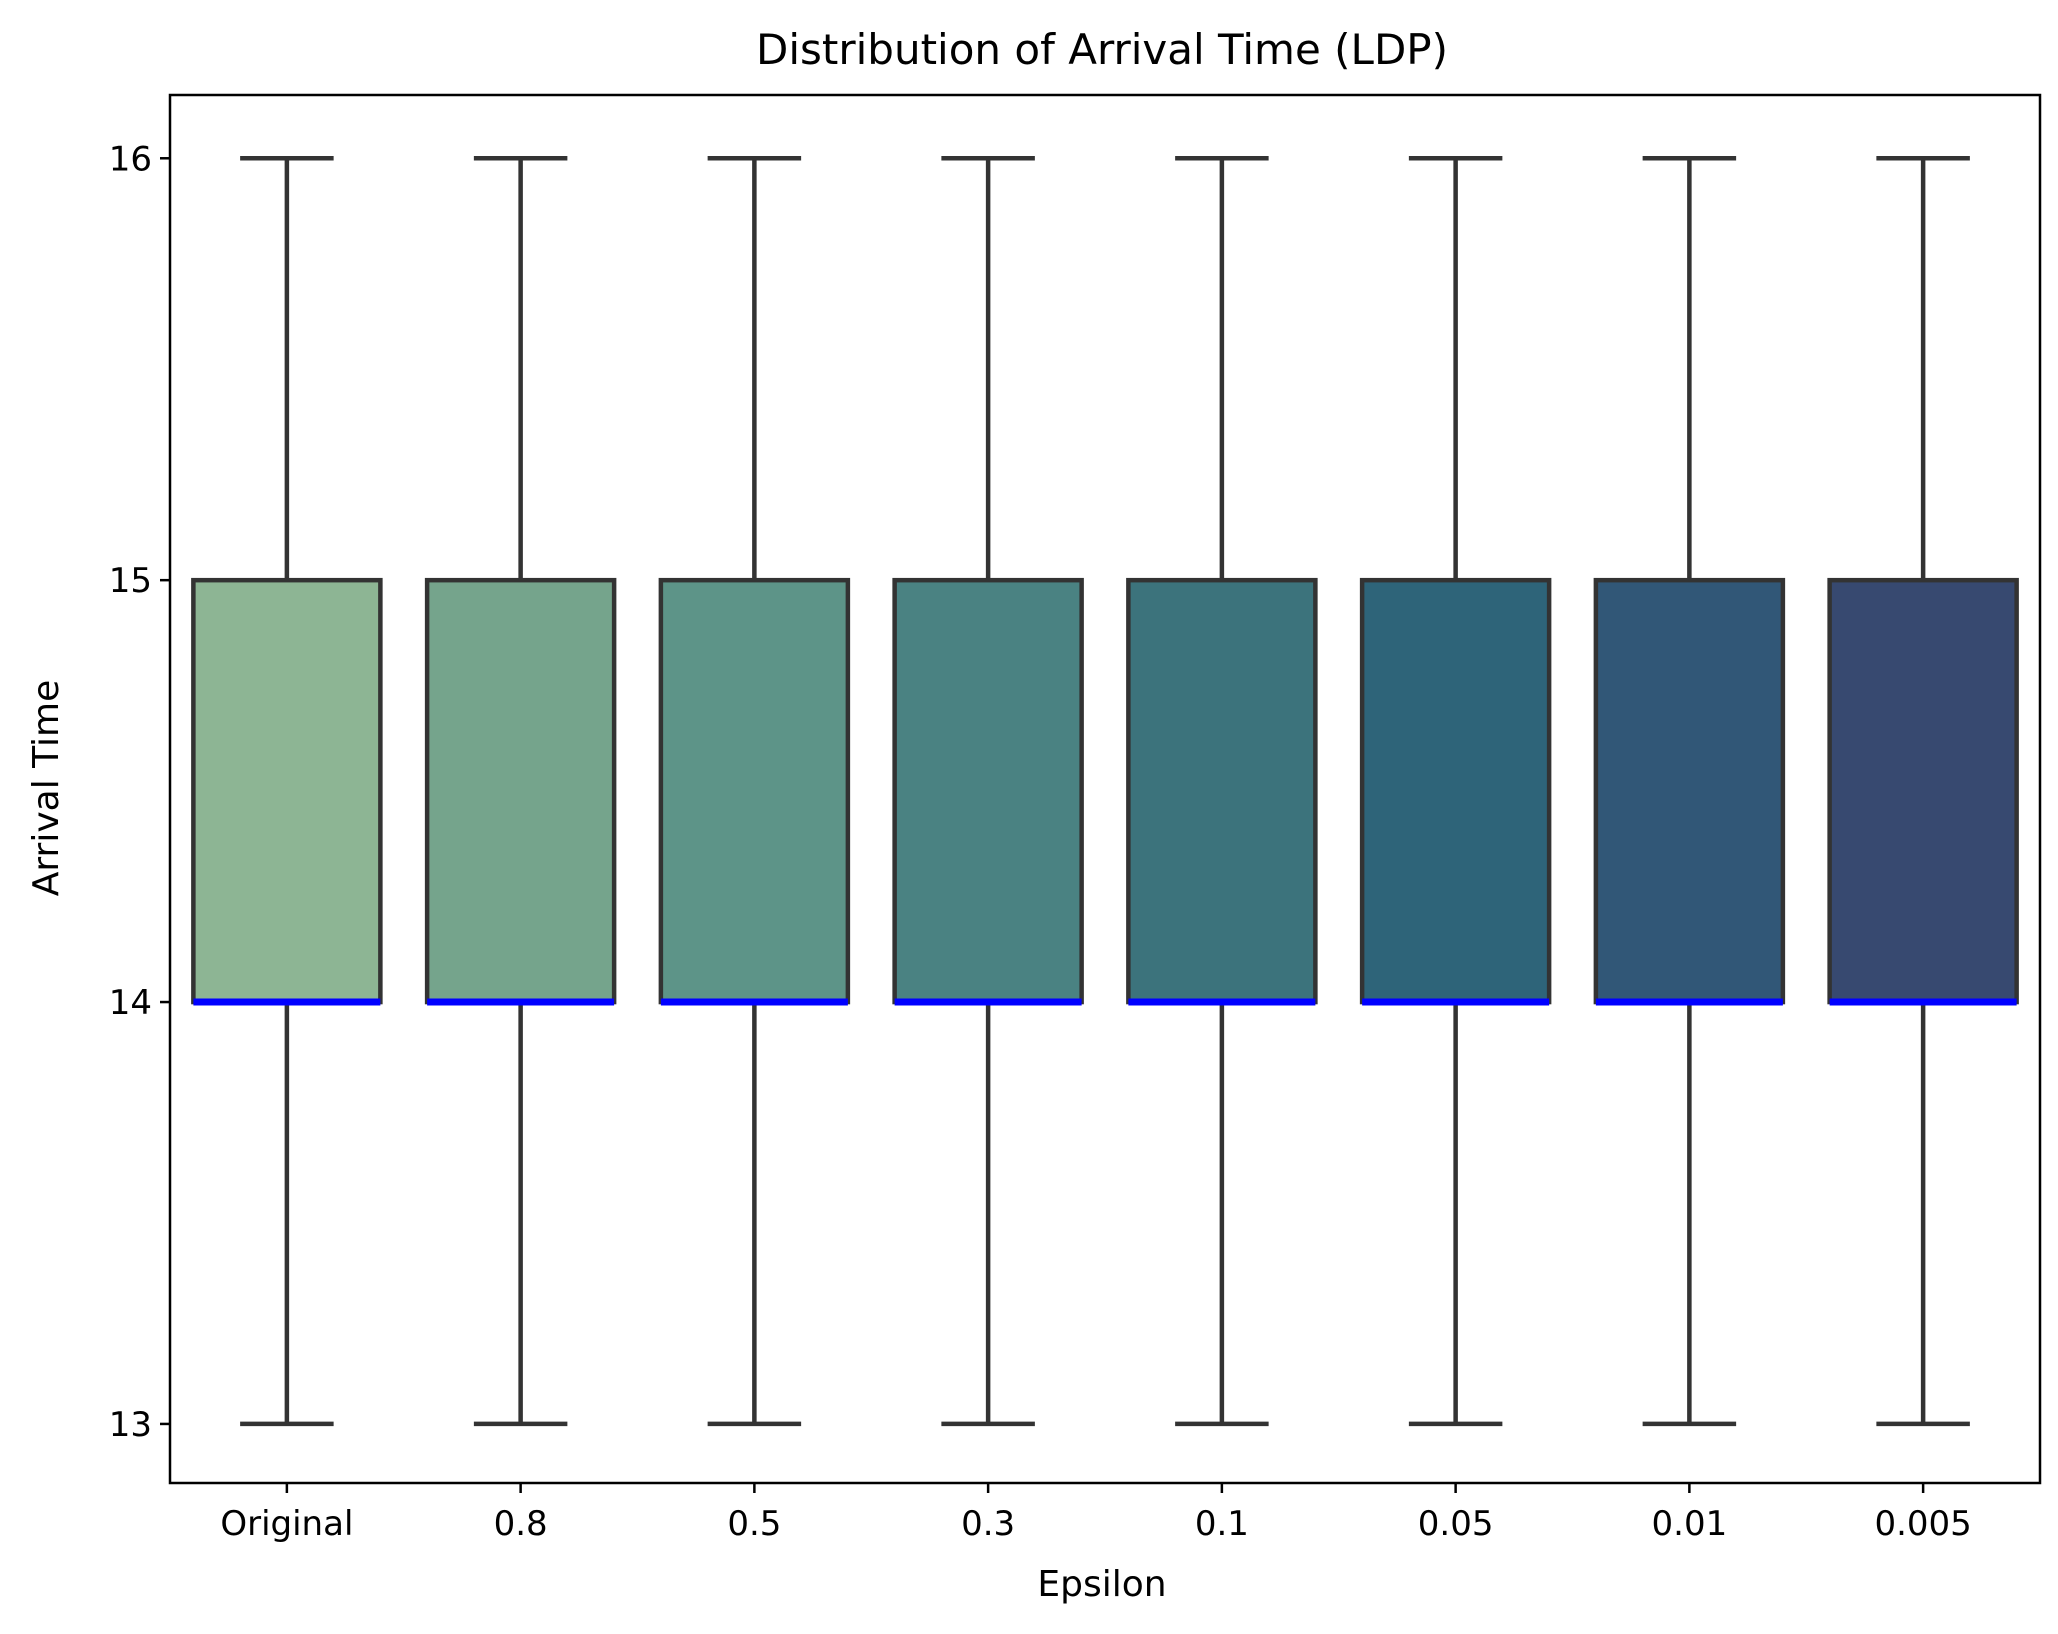 Image resolution: width=2058 pixels, height=1634 pixels. Describe the element at coordinates (1101, 1584) in the screenshot. I see `x-axis-label: Epsilon` at that location.